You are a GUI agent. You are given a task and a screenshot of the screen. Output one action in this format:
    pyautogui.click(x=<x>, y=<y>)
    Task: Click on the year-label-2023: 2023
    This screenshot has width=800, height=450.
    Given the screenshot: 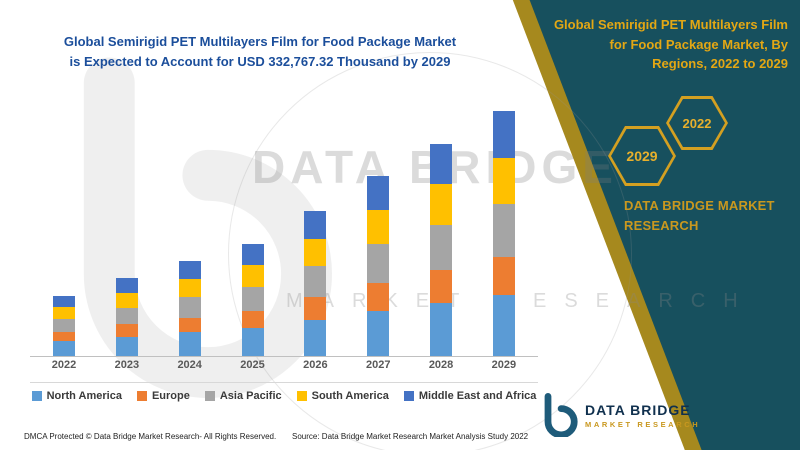 What is the action you would take?
    pyautogui.click(x=127, y=365)
    